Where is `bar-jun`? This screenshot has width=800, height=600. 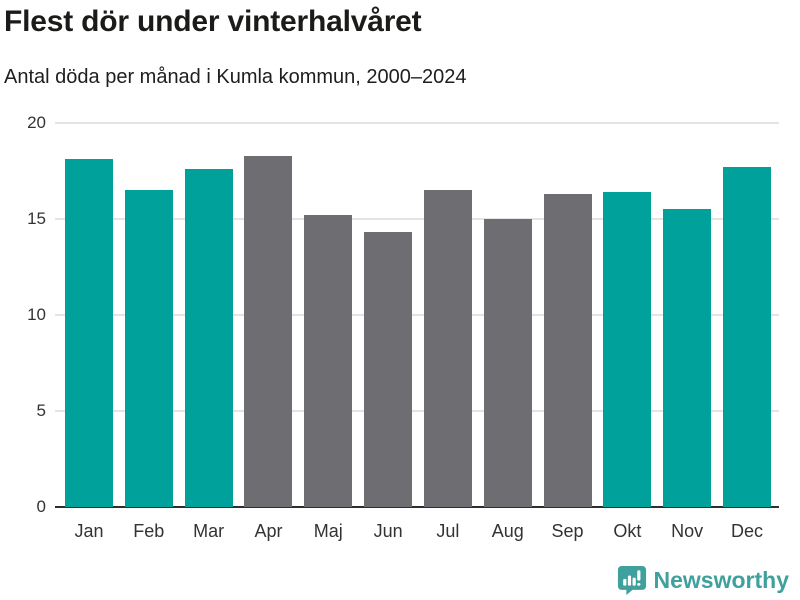
bar-jun is located at coordinates (388, 369).